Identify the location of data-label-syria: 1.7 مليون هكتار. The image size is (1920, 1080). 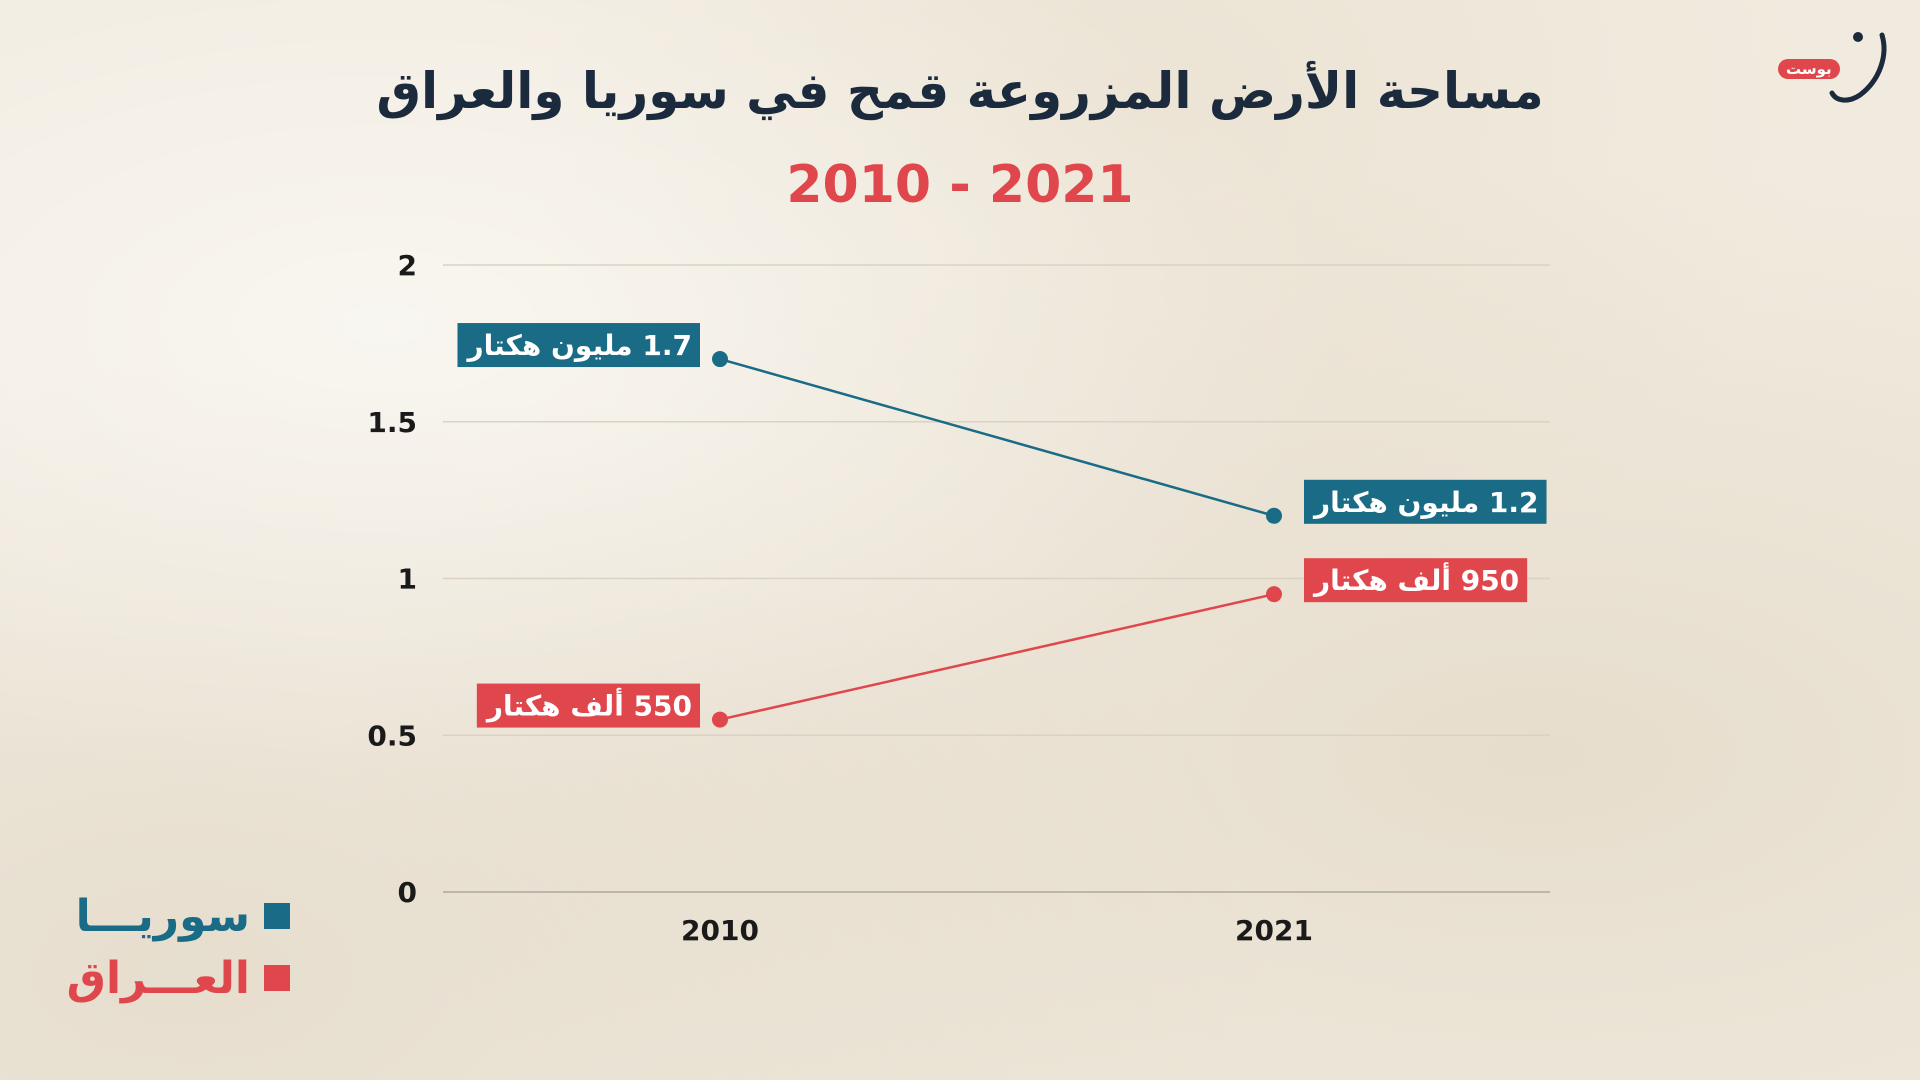
(578, 345).